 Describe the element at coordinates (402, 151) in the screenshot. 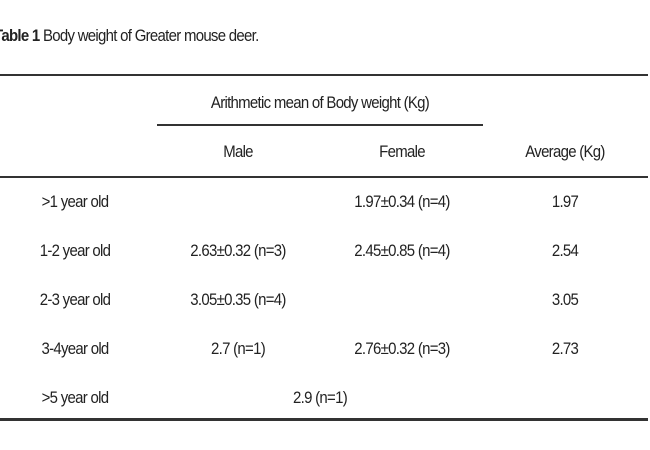

I see `column-header: Female` at that location.